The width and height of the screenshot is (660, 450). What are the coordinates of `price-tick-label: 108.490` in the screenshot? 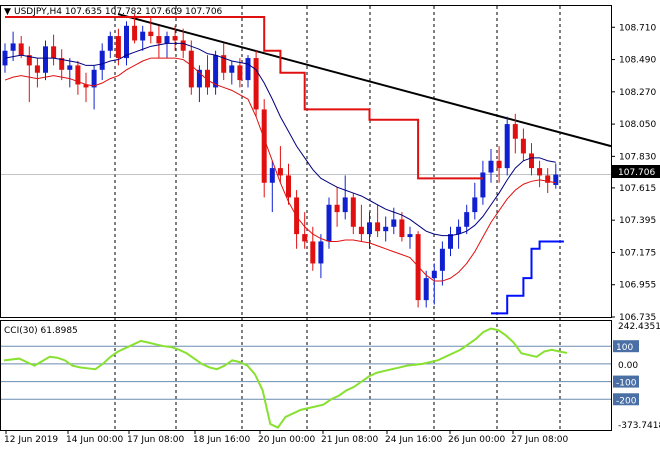 It's located at (637, 61).